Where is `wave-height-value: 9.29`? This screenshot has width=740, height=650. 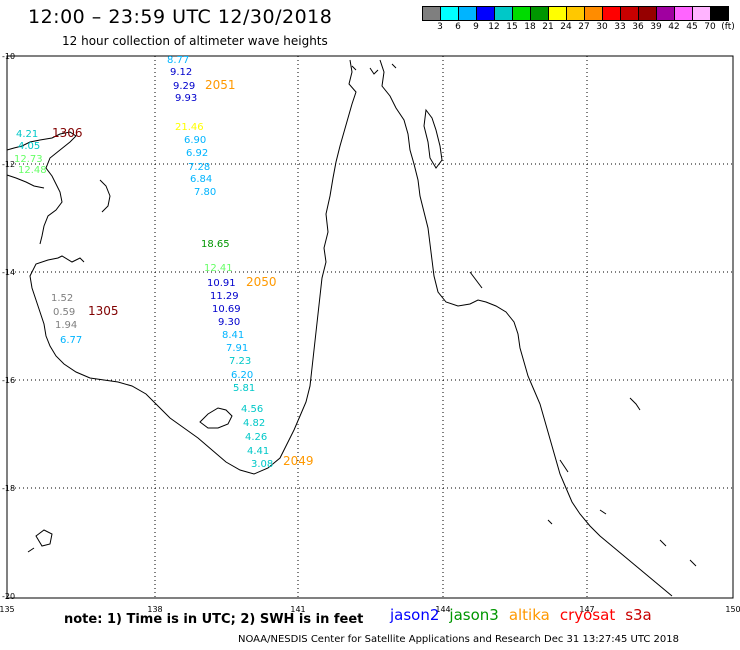
wave-height-value: 9.29 is located at coordinates (184, 86).